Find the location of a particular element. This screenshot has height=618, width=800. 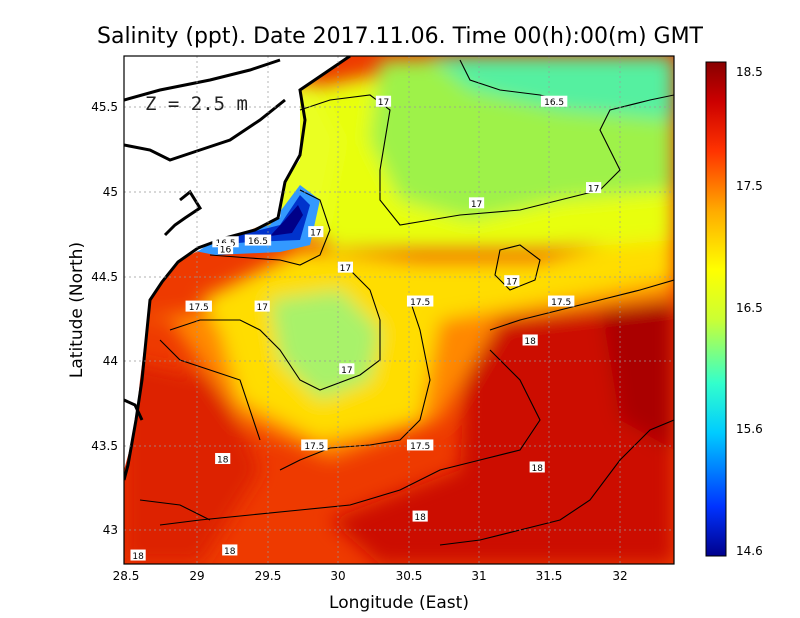

colorbar-tick: 14.6 is located at coordinates (749, 551).